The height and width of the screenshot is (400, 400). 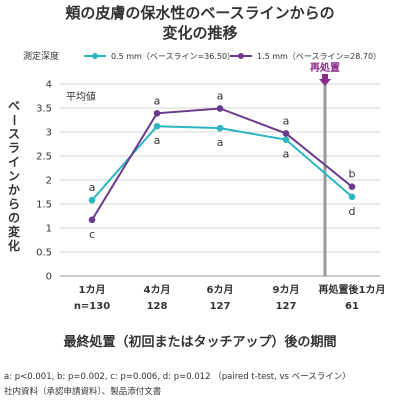 What do you see at coordinates (92, 234) in the screenshot?
I see `point-label: c` at bounding box center [92, 234].